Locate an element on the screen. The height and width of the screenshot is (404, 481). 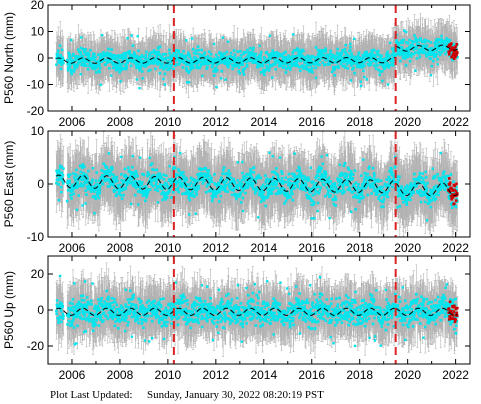
observation-points is located at coordinates (257, 59).